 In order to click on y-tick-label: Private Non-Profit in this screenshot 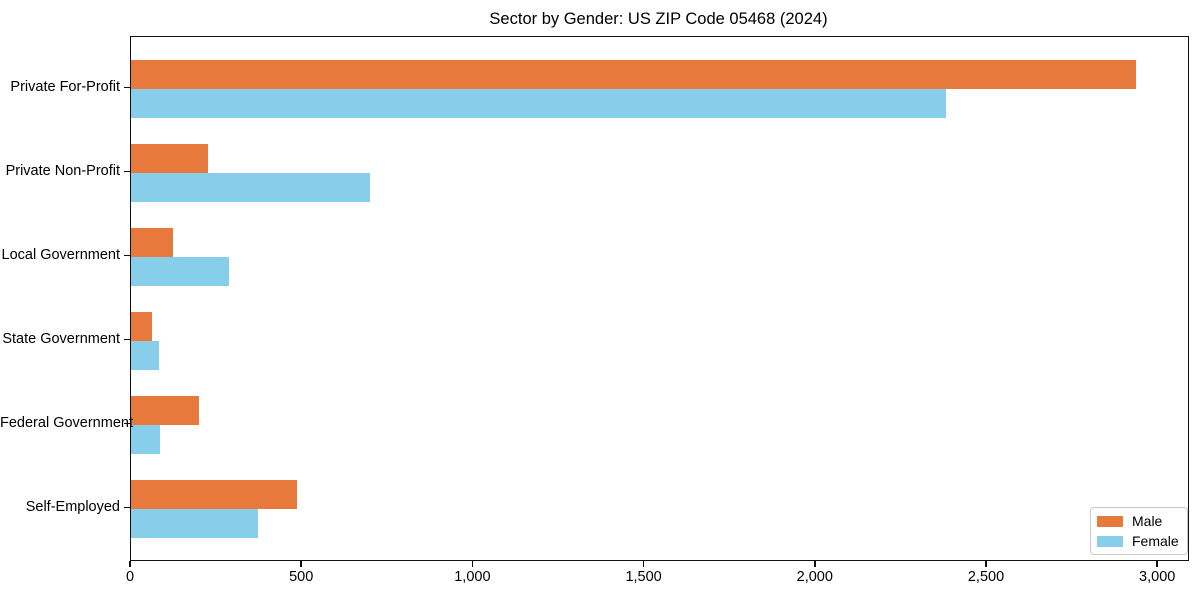, I will do `click(62, 170)`.